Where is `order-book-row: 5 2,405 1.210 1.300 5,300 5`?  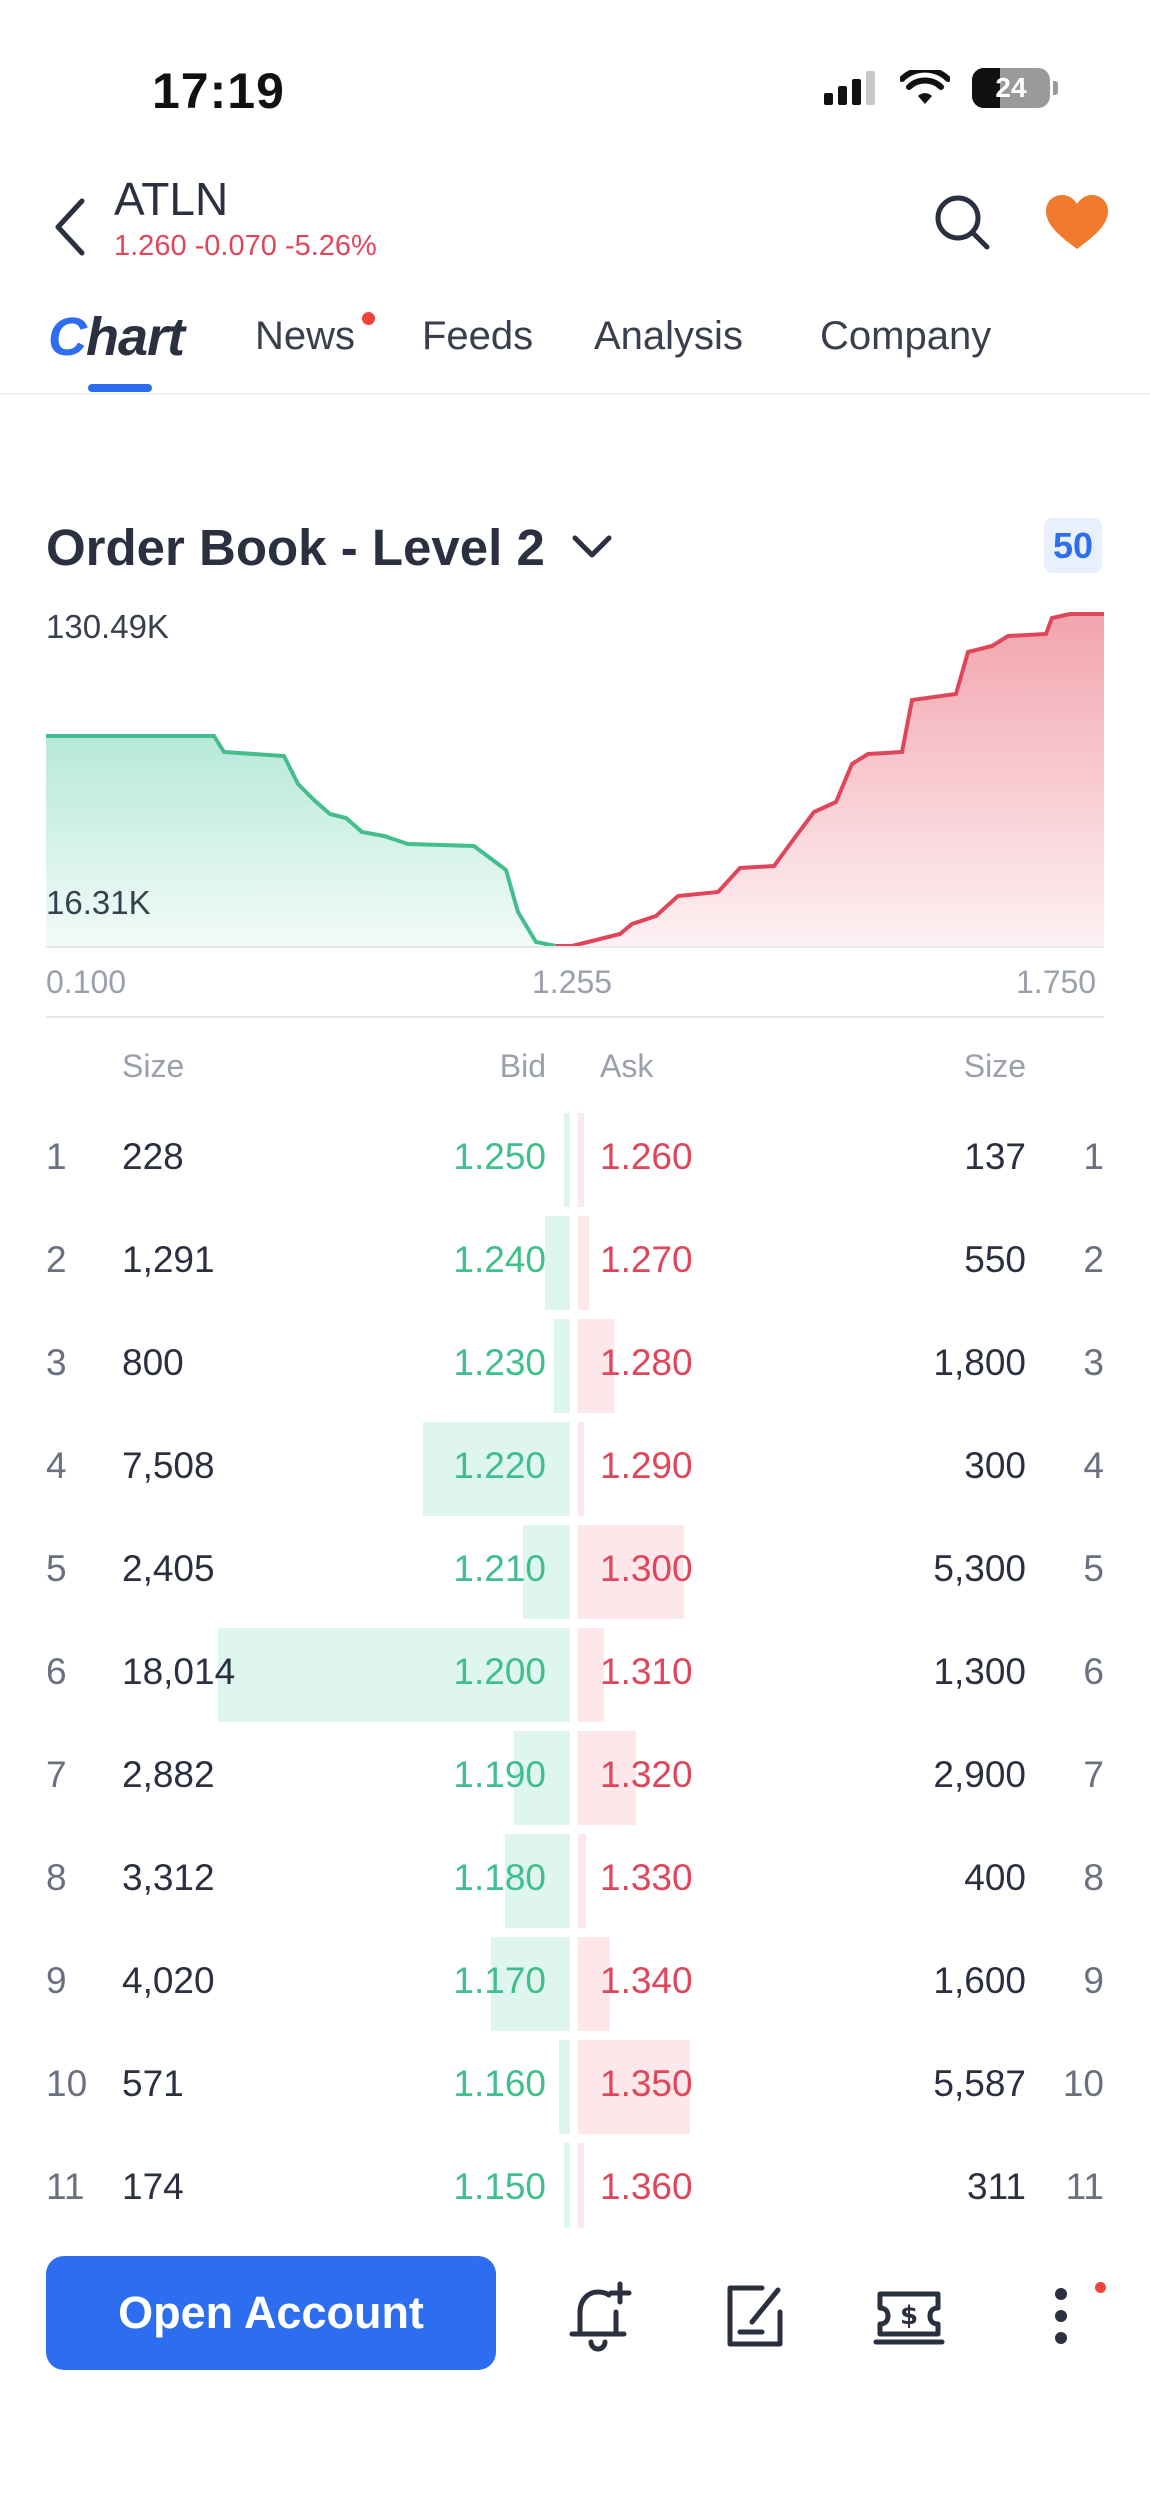 order-book-row: 5 2,405 1.210 1.300 5,300 5 is located at coordinates (575, 1571).